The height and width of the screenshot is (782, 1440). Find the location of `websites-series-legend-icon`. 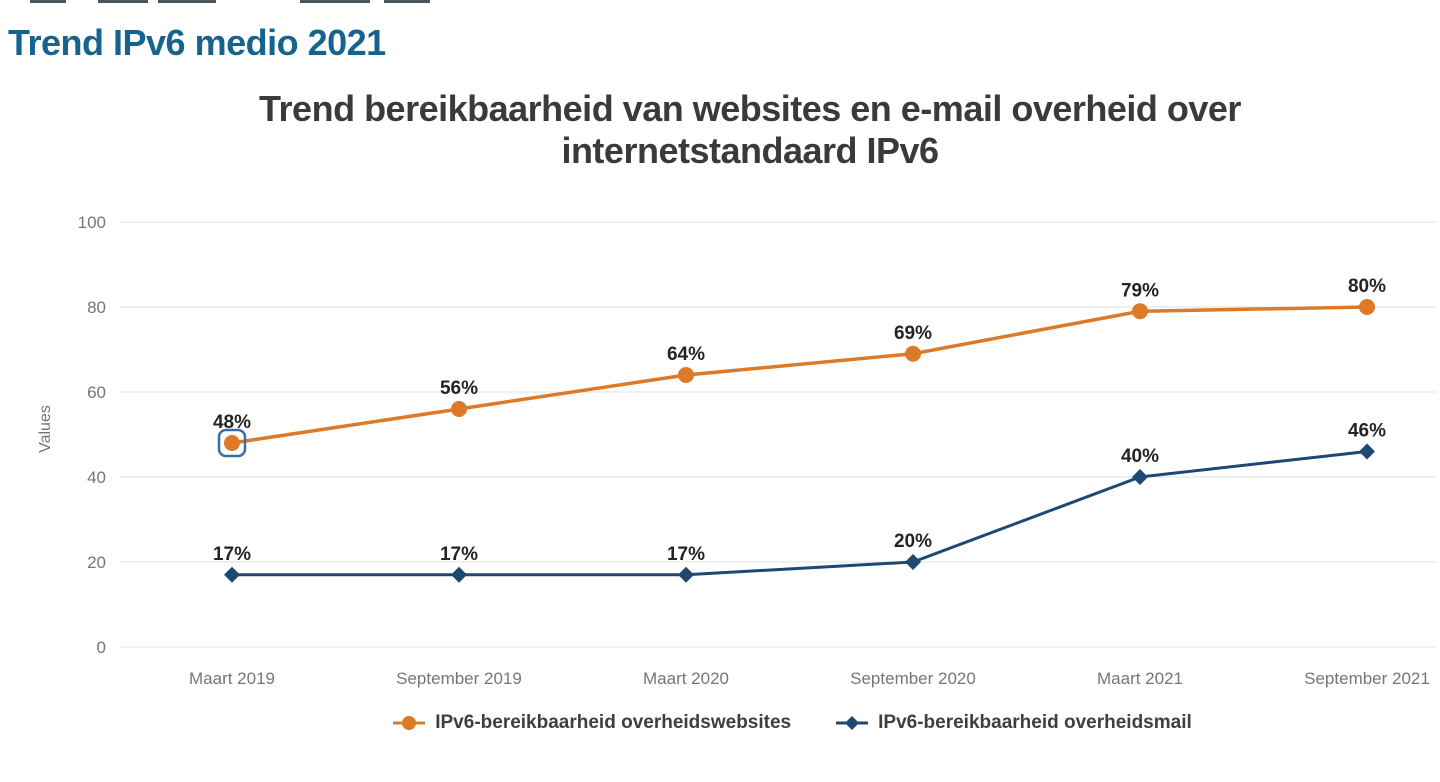

websites-series-legend-icon is located at coordinates (409, 723).